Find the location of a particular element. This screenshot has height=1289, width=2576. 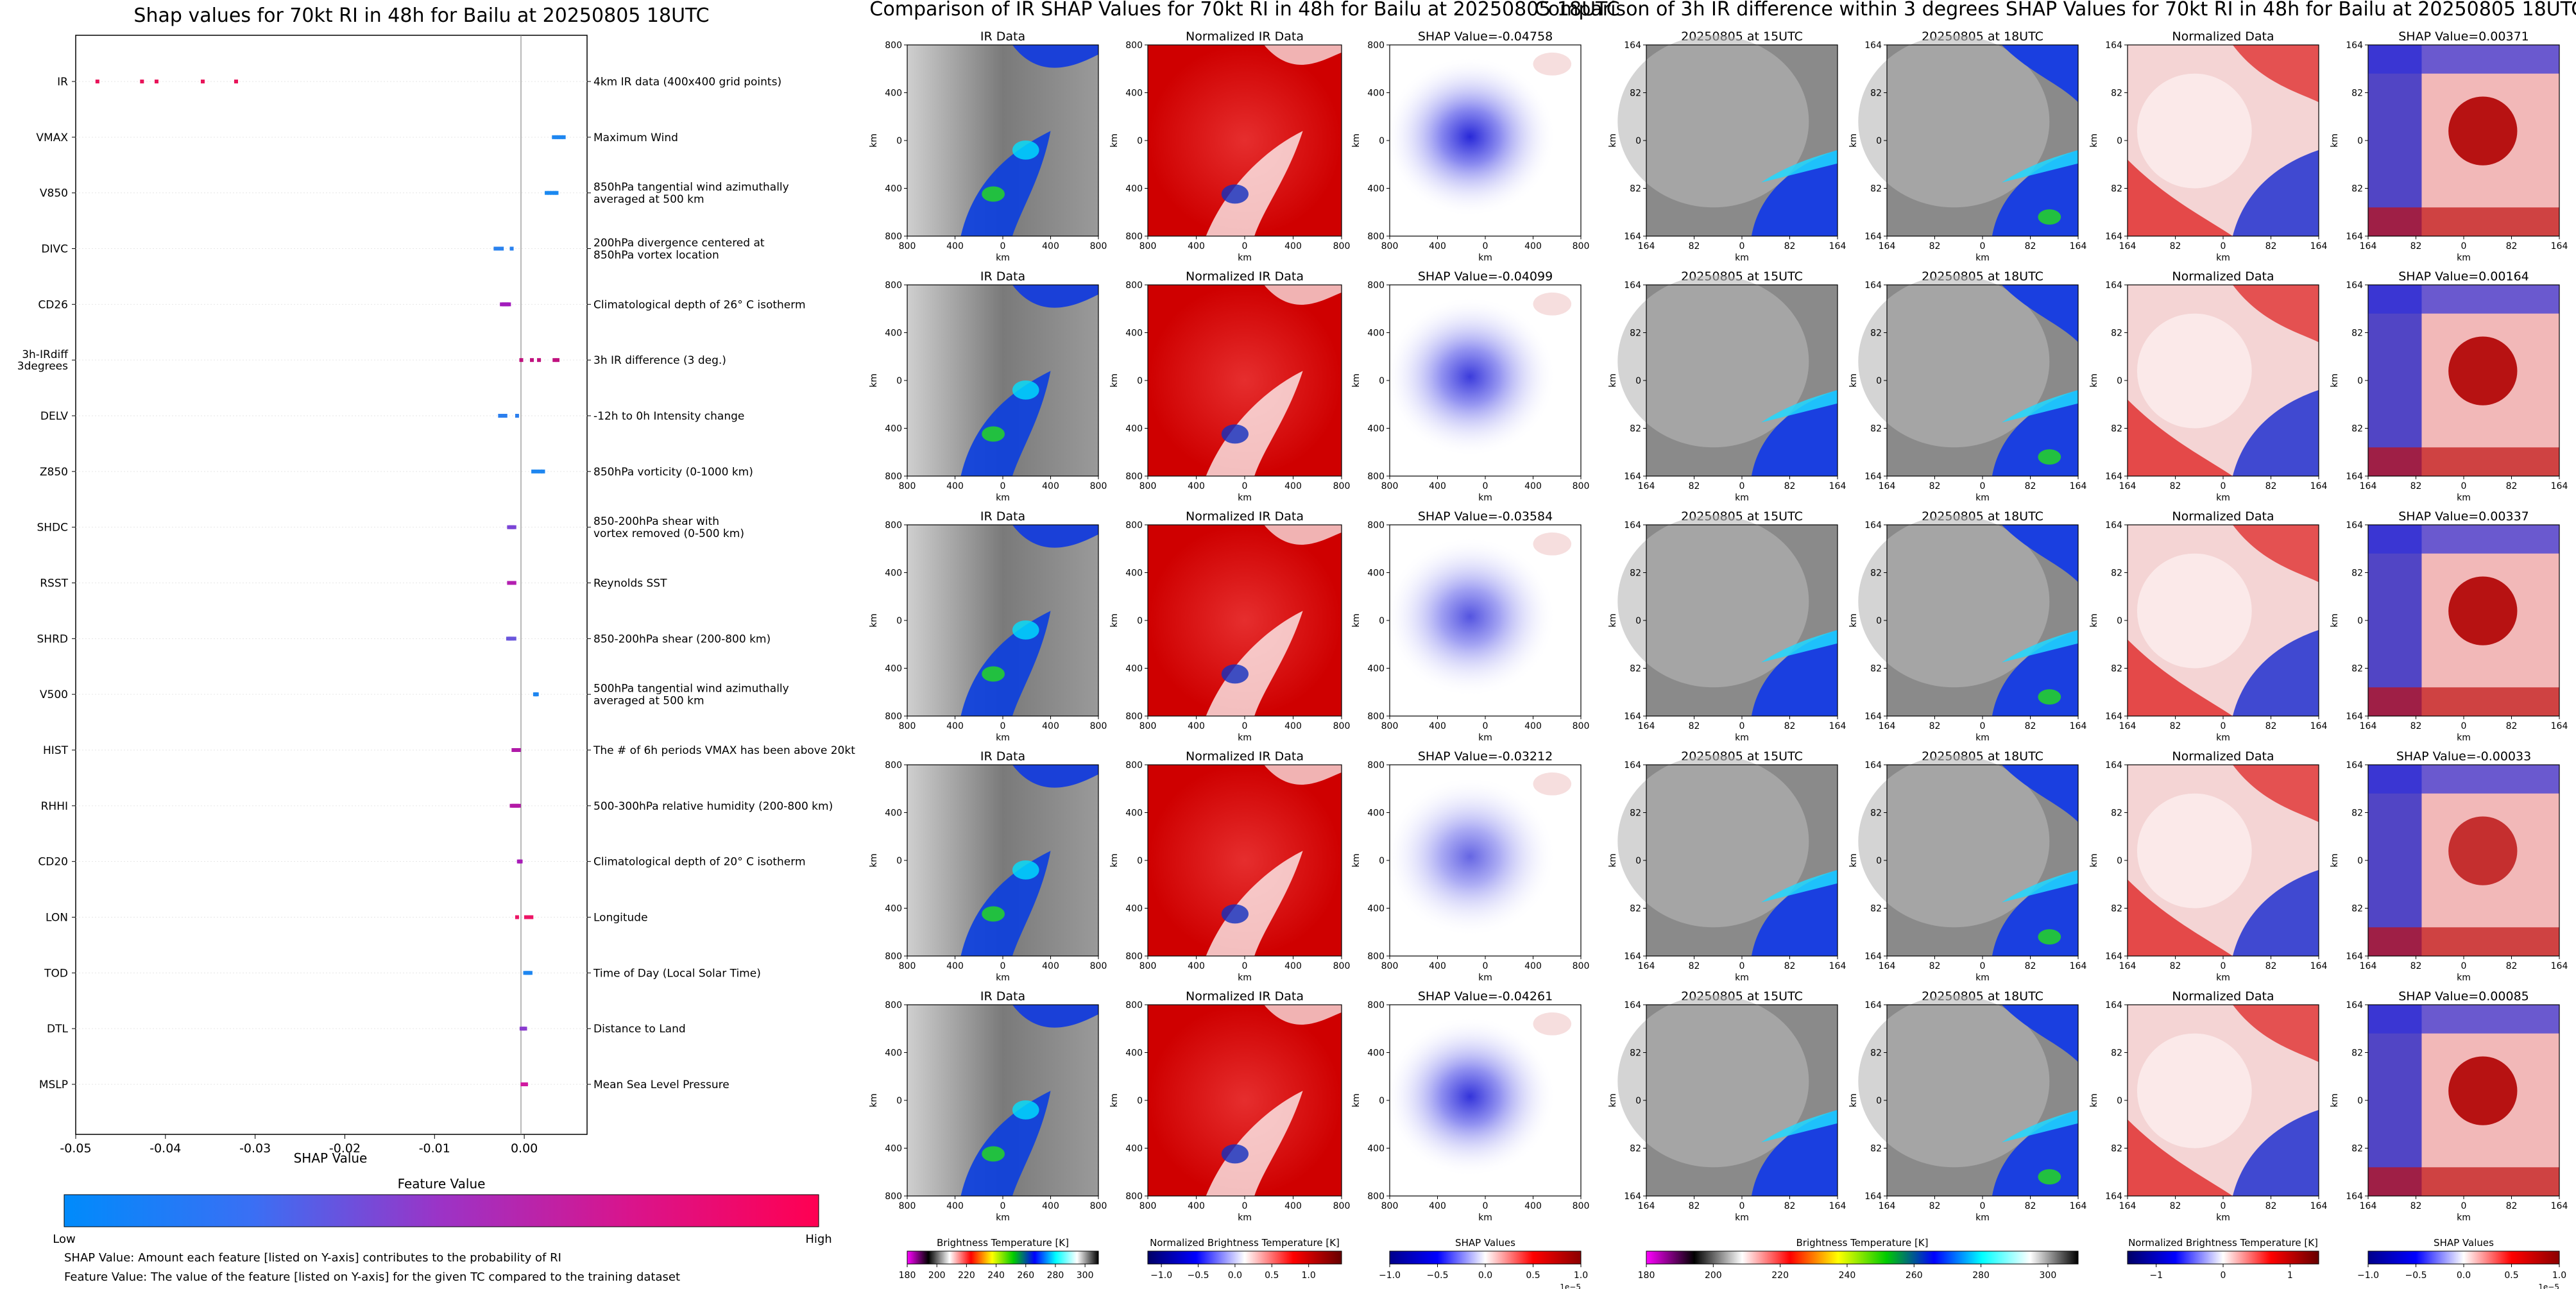

summary-x-ticks: -0.05 -0.04 -0.03 -0.02 -0.01 0.00 is located at coordinates (299, 1145).